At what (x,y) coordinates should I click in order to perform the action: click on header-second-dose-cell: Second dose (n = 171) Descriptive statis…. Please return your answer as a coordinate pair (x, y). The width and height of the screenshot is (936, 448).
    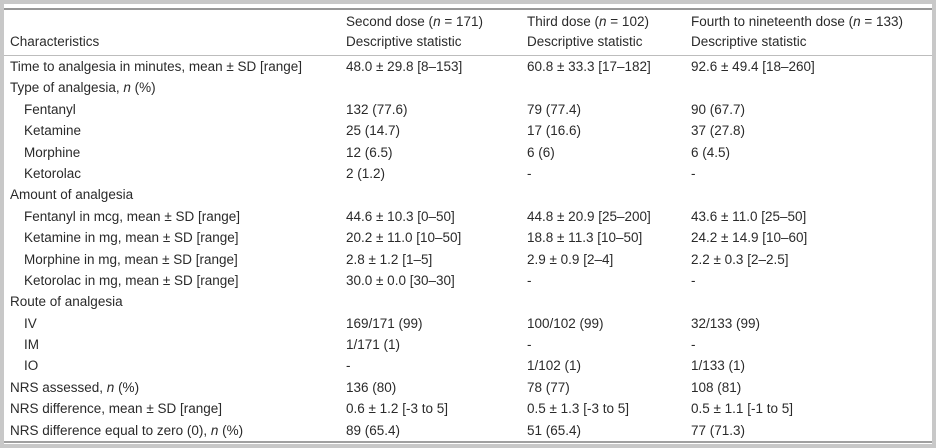
    Looking at the image, I should click on (436, 32).